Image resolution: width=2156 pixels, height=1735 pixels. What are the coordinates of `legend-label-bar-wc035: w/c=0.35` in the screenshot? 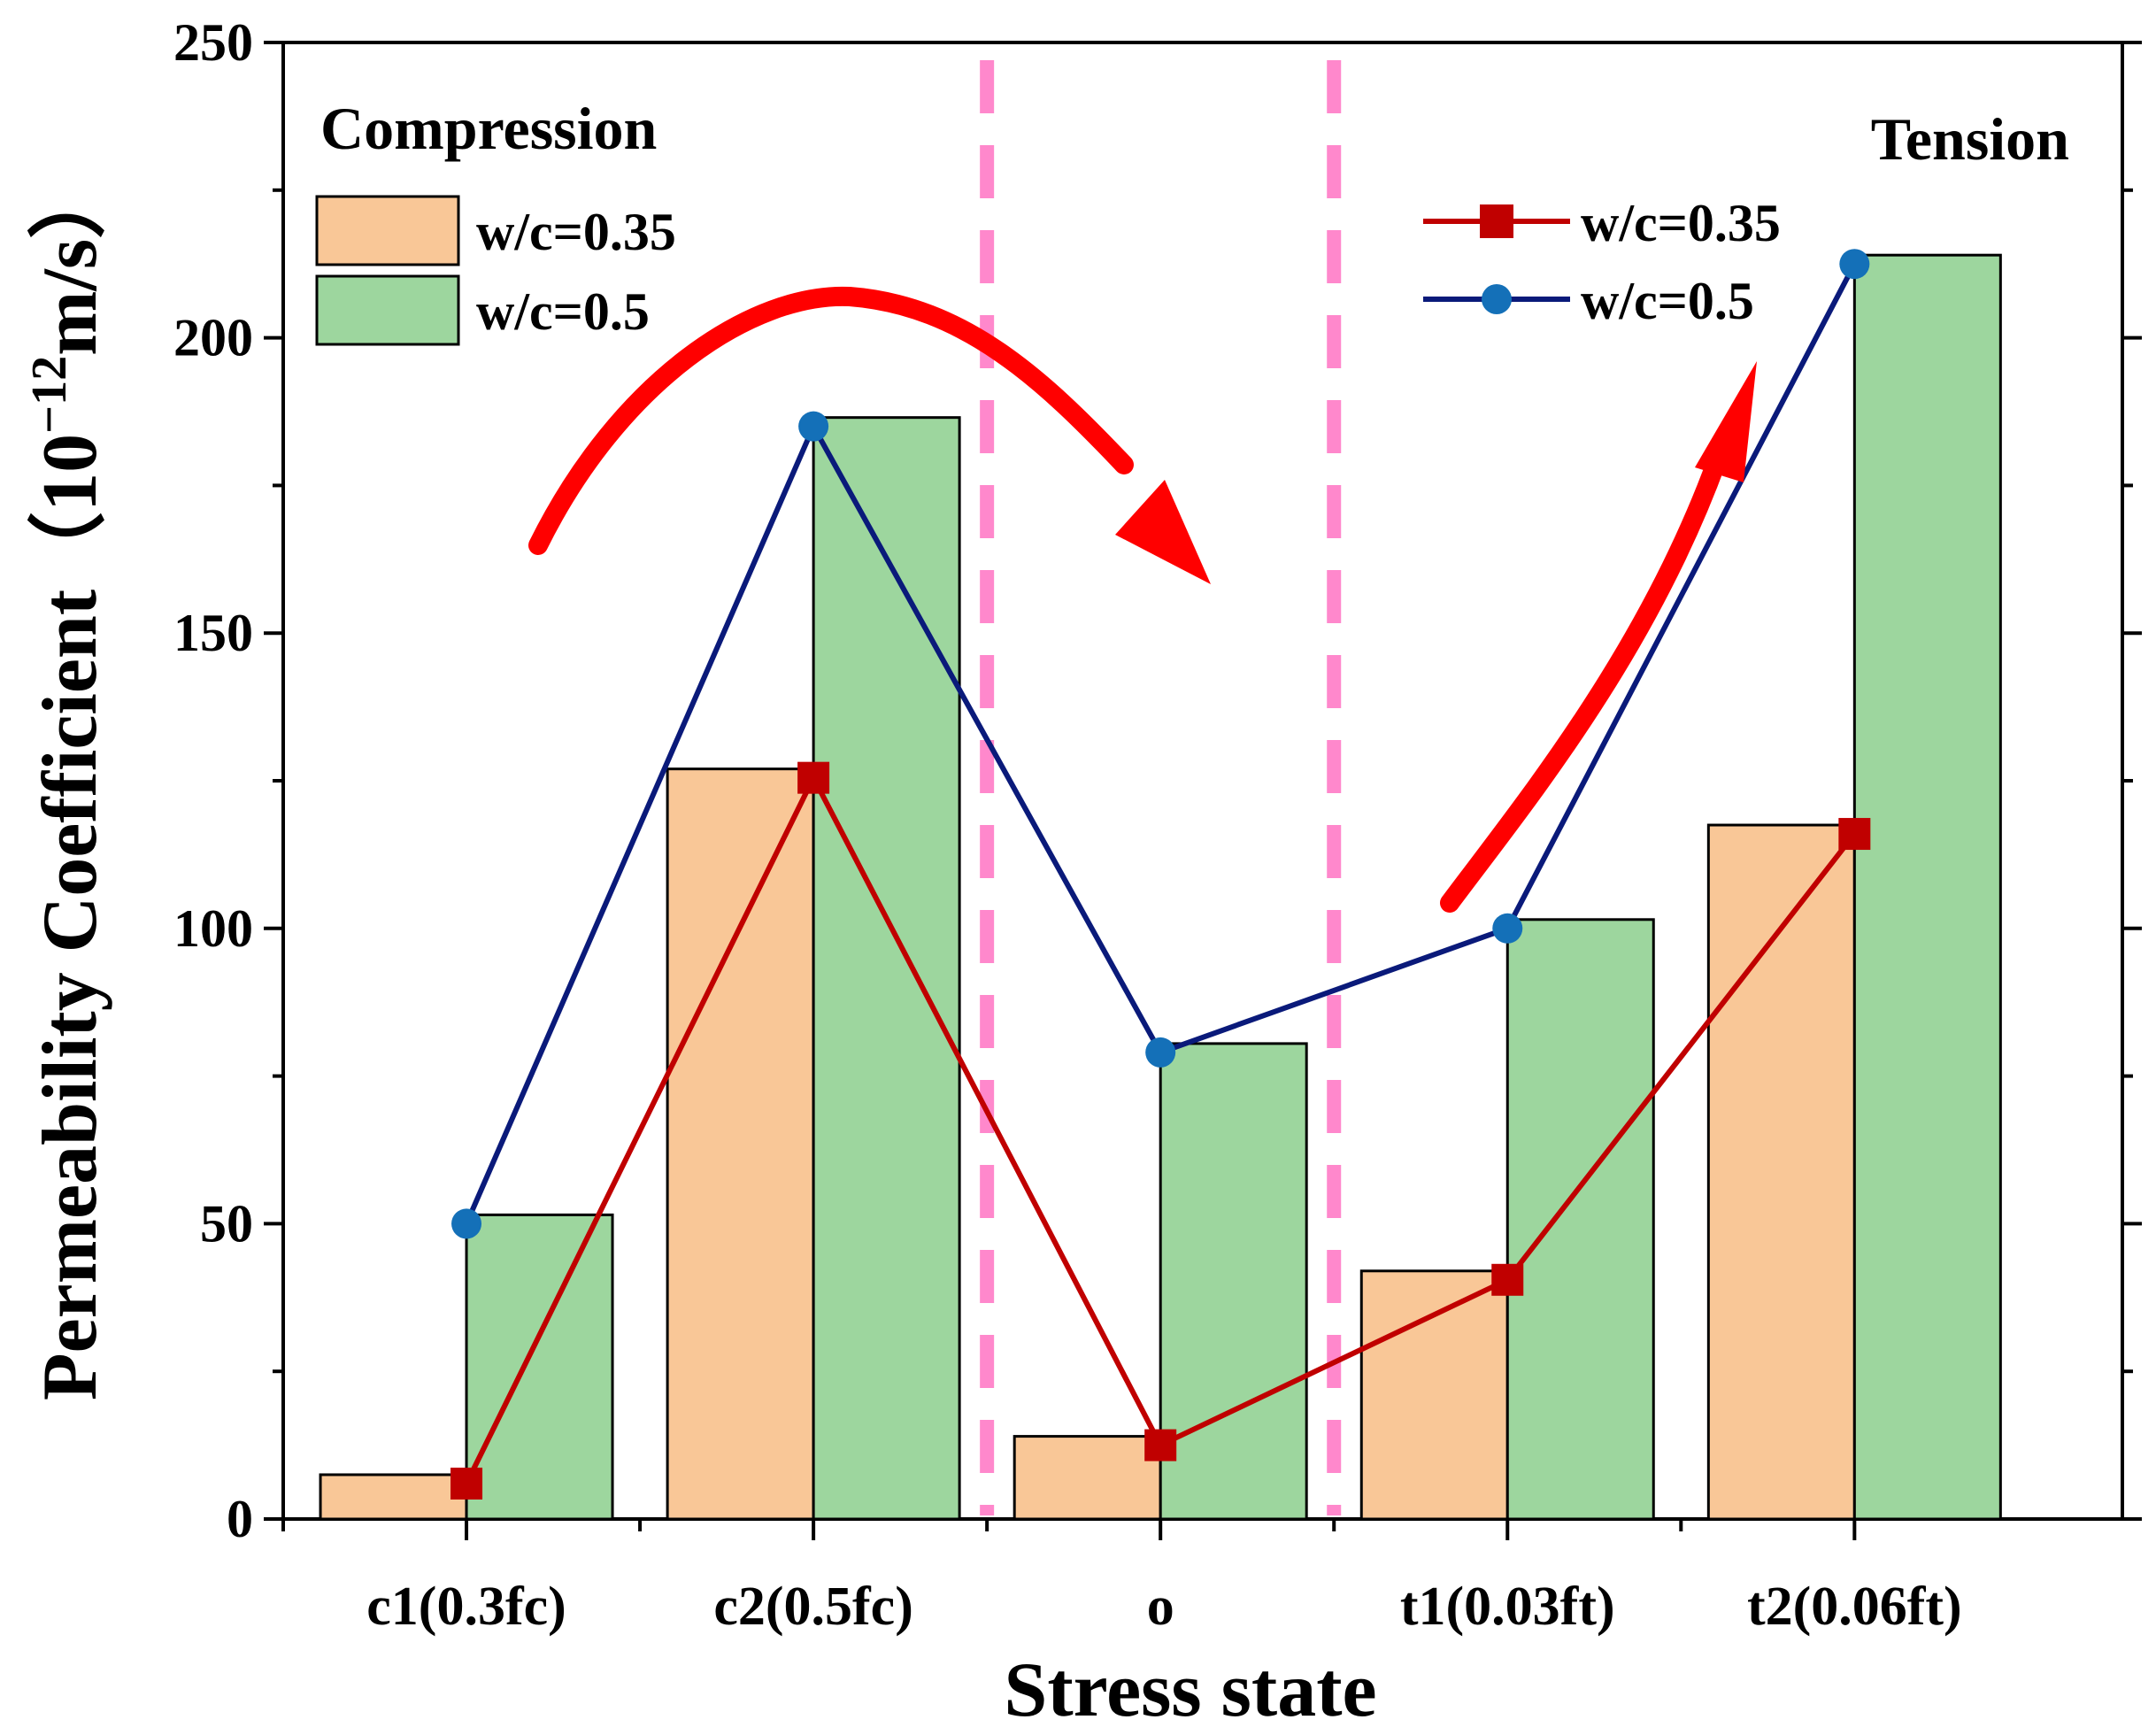 It's located at (576, 232).